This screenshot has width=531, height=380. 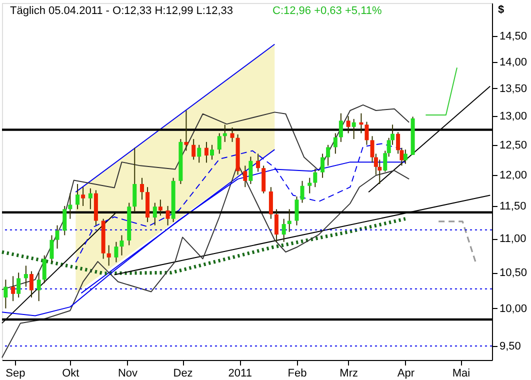 What do you see at coordinates (128, 374) in the screenshot?
I see `x-tick-label: Nov` at bounding box center [128, 374].